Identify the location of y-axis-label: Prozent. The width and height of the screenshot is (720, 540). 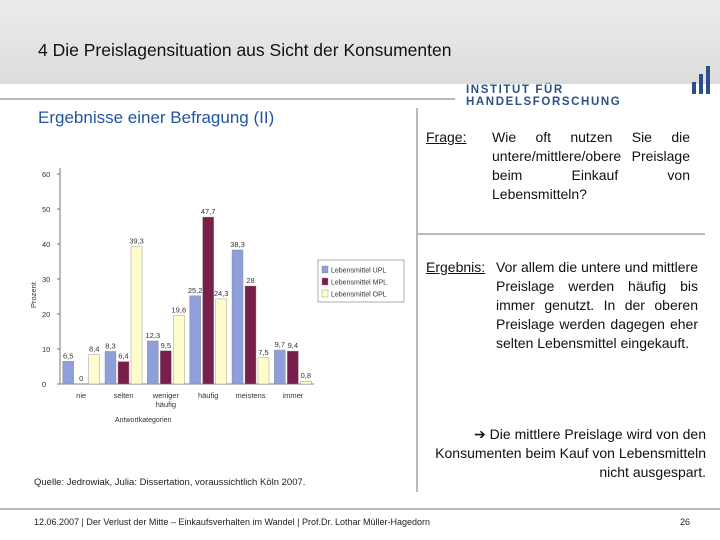
(33, 294).